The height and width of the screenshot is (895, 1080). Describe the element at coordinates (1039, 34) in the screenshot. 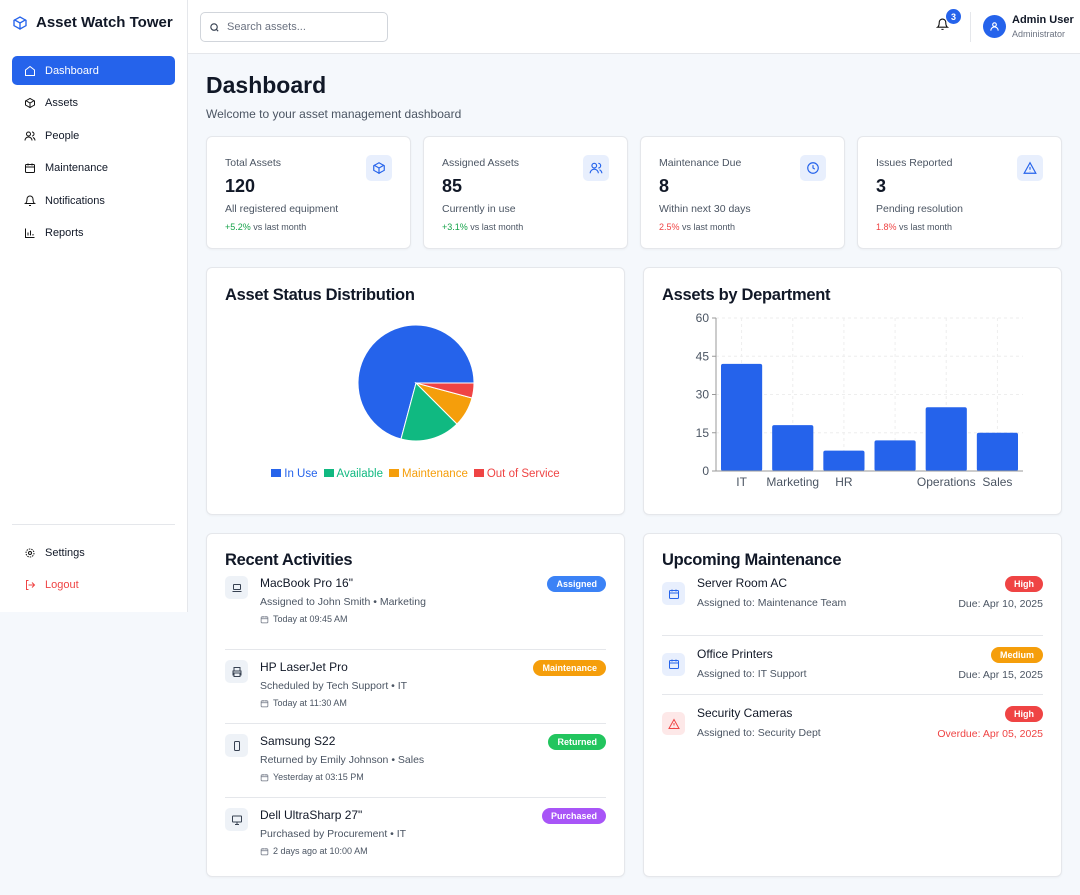

I see `user-role: Administrator` at that location.